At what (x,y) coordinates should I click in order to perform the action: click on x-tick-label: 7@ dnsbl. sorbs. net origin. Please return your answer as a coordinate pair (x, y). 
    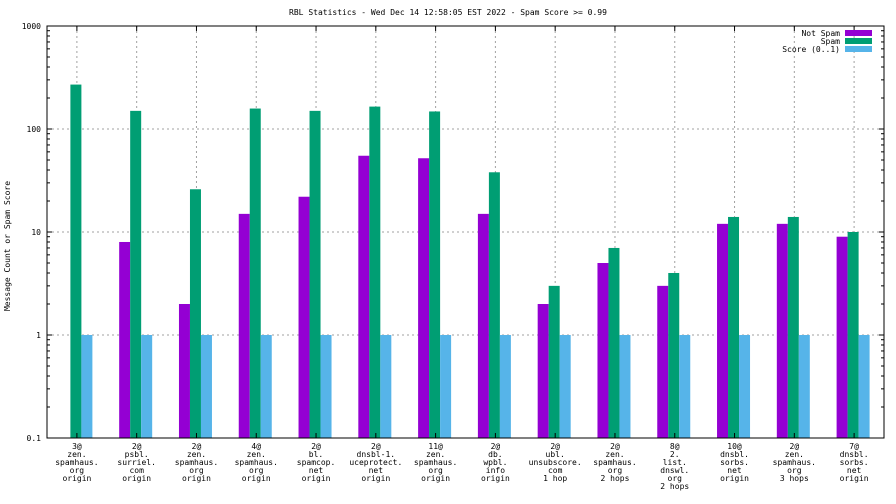
    Looking at the image, I should click on (854, 462).